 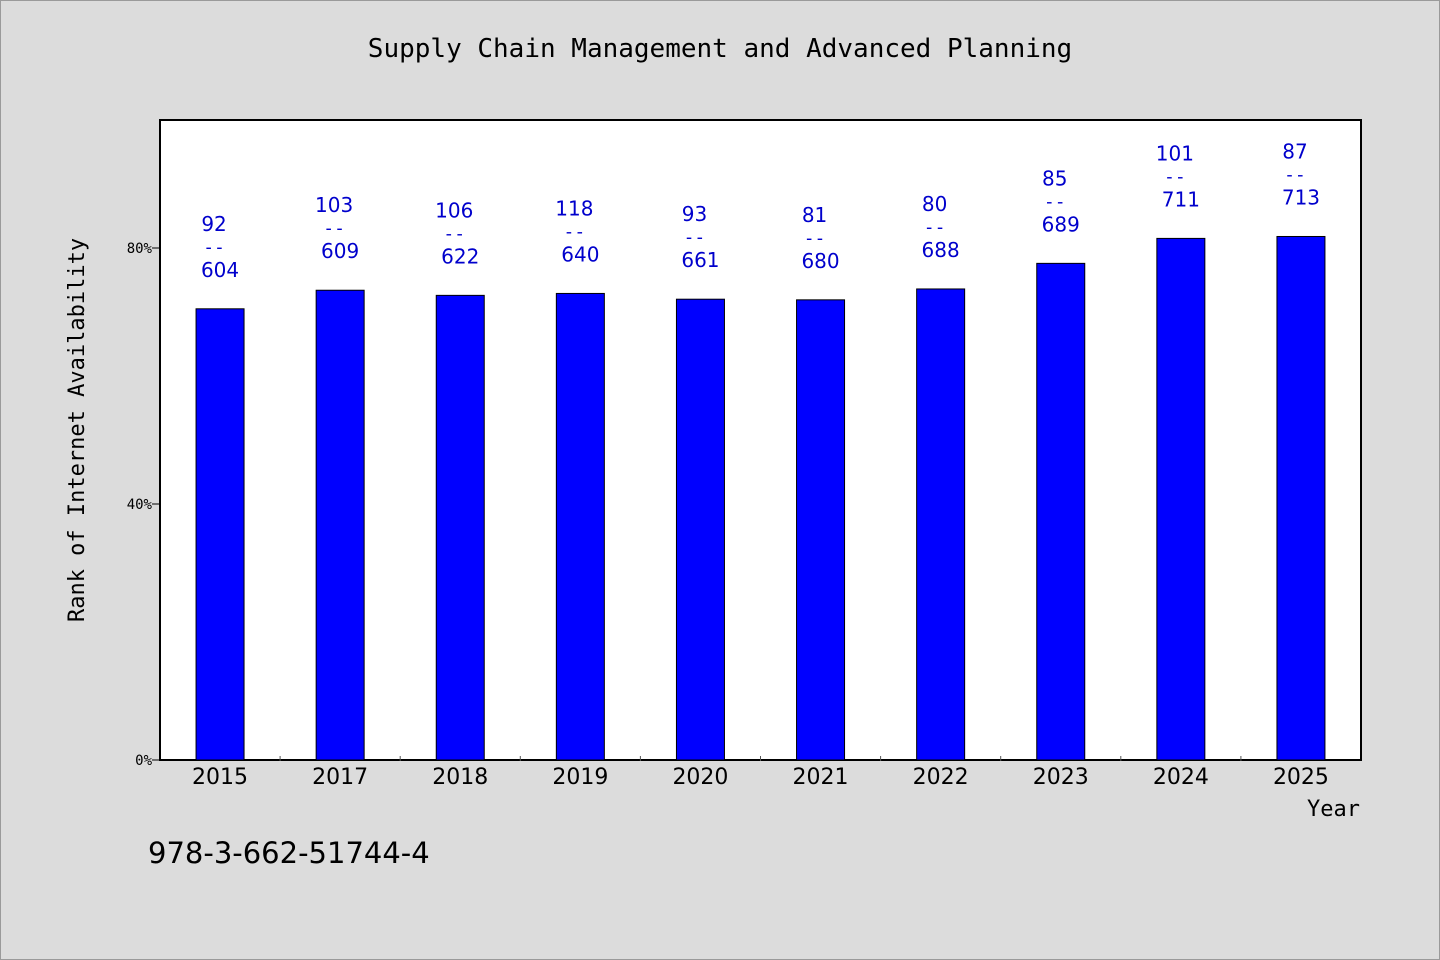 I want to click on bar-2018, so click(x=460, y=527).